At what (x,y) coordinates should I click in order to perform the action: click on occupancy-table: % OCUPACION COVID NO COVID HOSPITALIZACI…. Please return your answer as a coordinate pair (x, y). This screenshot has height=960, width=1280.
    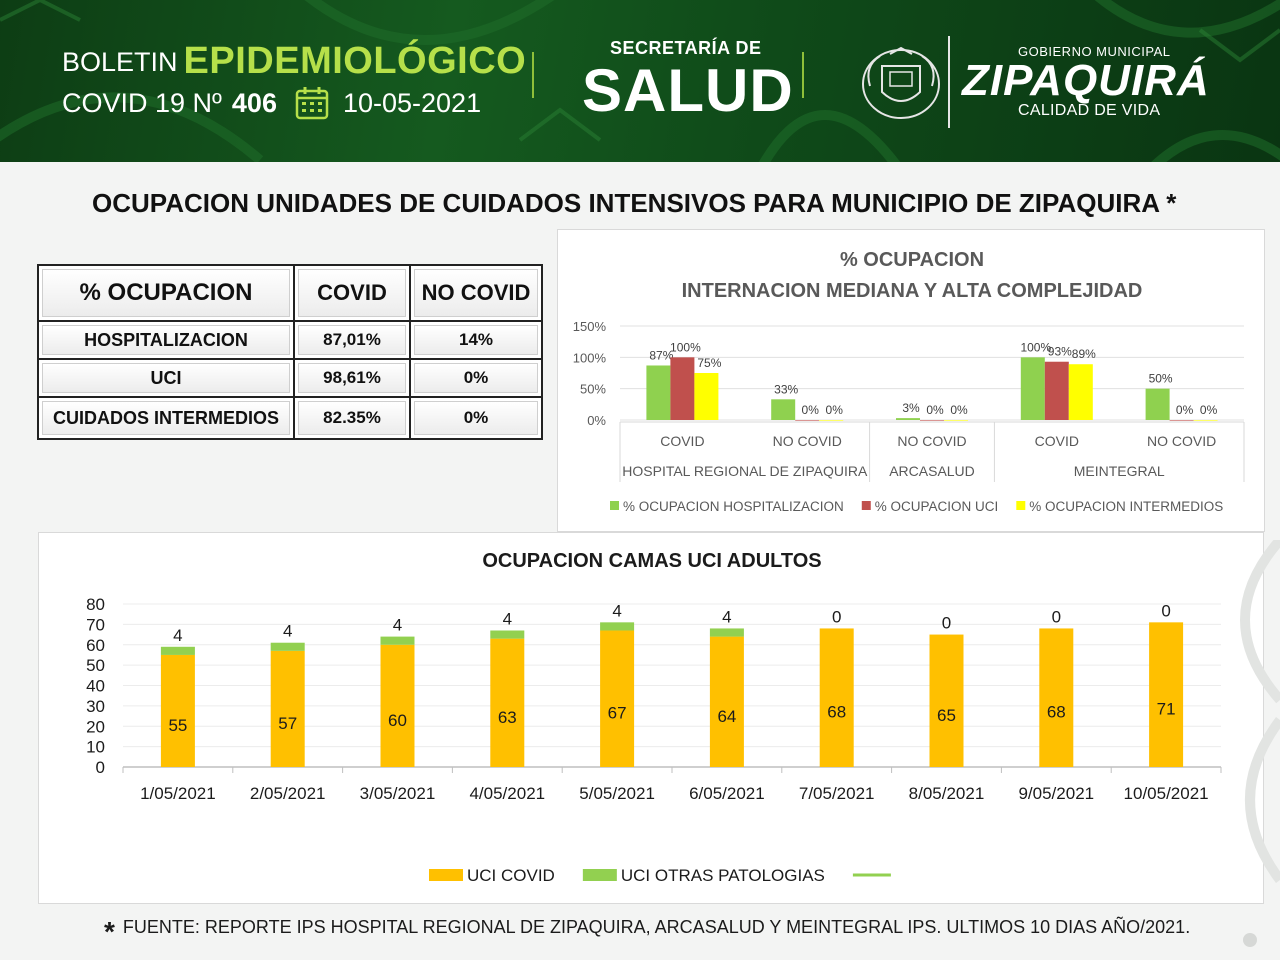
    Looking at the image, I should click on (290, 352).